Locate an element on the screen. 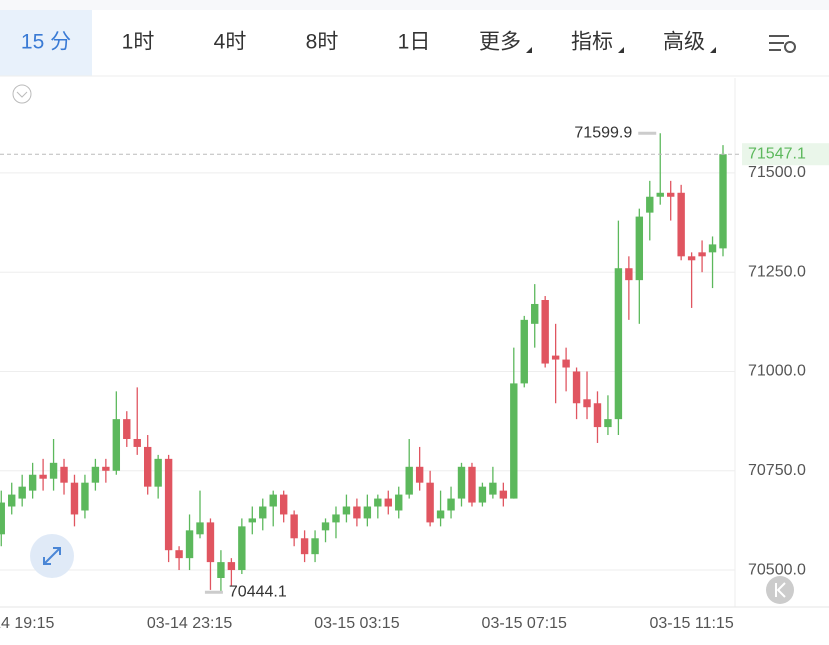  fullscreen-icon is located at coordinates (52, 556).